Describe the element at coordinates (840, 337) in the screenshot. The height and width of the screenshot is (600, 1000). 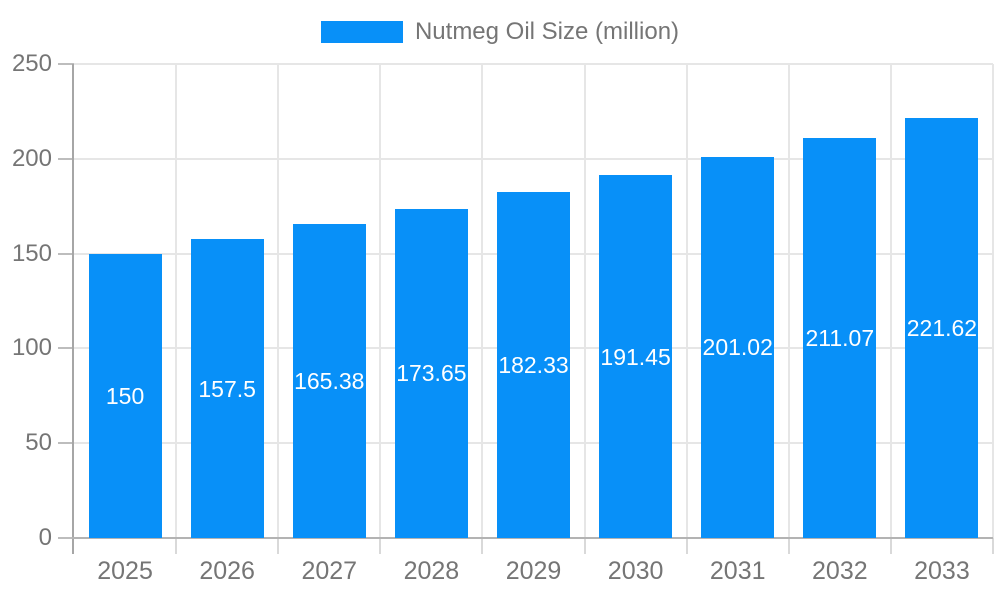
I see `bar-2032` at that location.